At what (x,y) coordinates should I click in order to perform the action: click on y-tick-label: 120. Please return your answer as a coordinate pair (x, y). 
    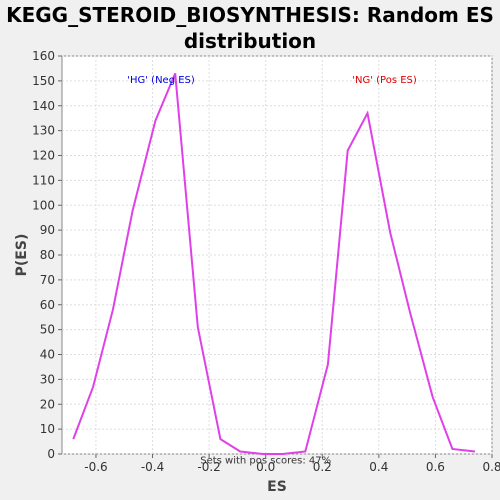
    Looking at the image, I should click on (43, 156).